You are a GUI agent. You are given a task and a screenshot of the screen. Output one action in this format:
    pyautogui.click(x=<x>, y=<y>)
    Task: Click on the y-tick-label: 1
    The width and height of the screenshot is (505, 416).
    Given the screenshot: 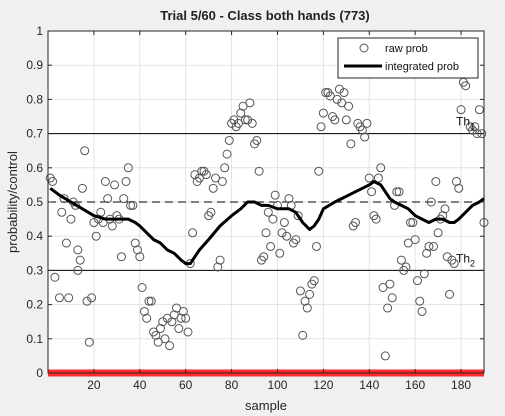 What is the action you would take?
    pyautogui.click(x=39, y=31)
    